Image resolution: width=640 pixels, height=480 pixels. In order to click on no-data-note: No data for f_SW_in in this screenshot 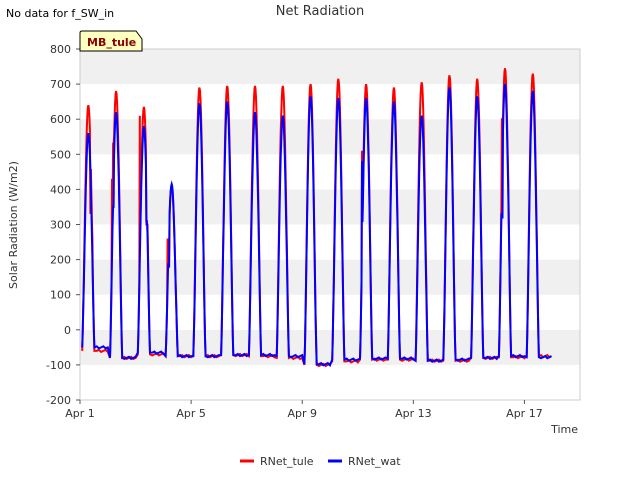, I will do `click(60, 13)`.